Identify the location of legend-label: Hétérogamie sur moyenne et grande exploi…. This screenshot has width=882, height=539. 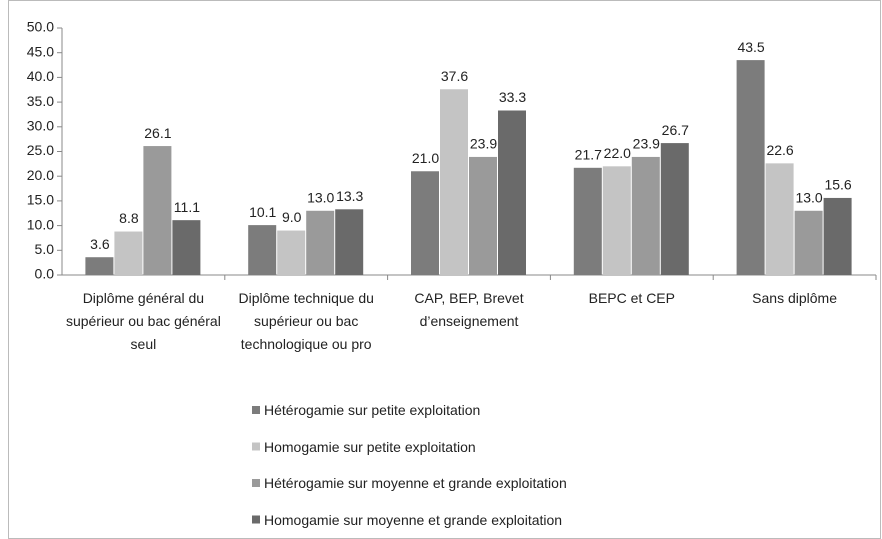
(415, 483).